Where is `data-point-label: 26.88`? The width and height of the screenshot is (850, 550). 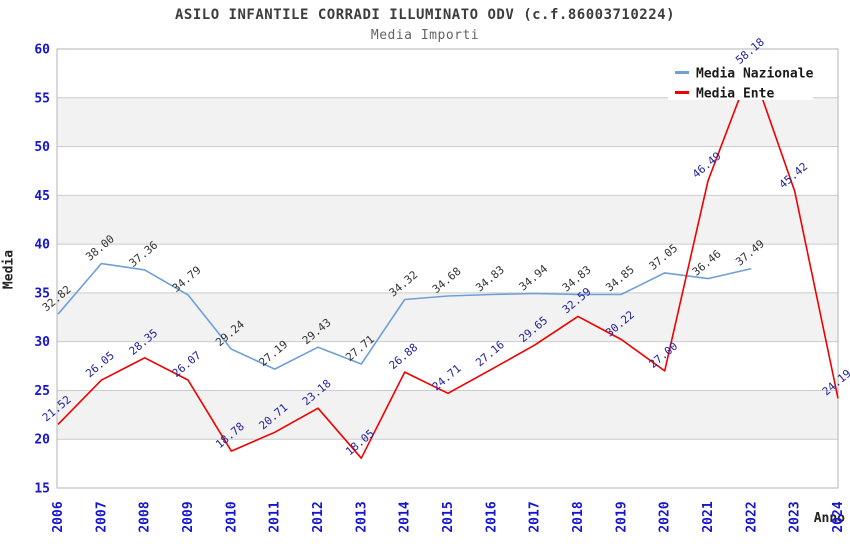
data-point-label: 26.88 is located at coordinates (404, 356).